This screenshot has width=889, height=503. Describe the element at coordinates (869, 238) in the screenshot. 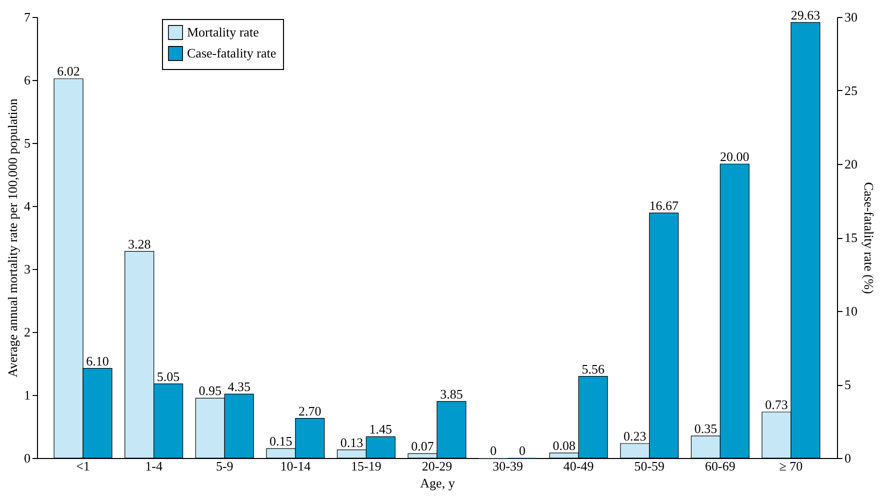

I see `y2-axis-title: Case-fatality rate (%)` at that location.